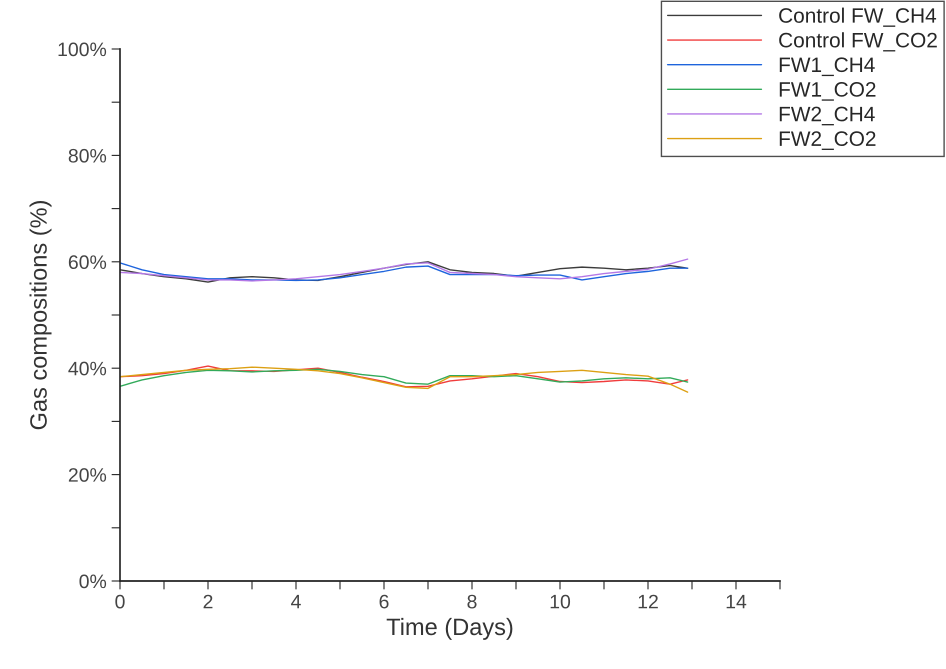 This screenshot has width=946, height=669. What do you see at coordinates (828, 140) in the screenshot?
I see `legend-label: FW2_CO2` at bounding box center [828, 140].